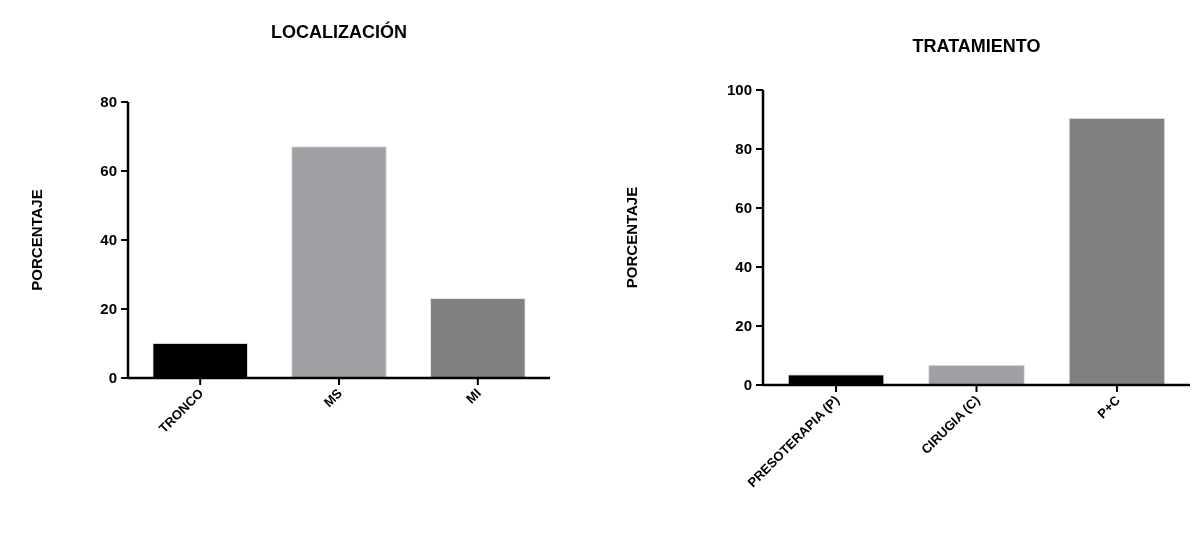 Image resolution: width=1198 pixels, height=554 pixels. I want to click on y-tick-label: 100, so click(739, 90).